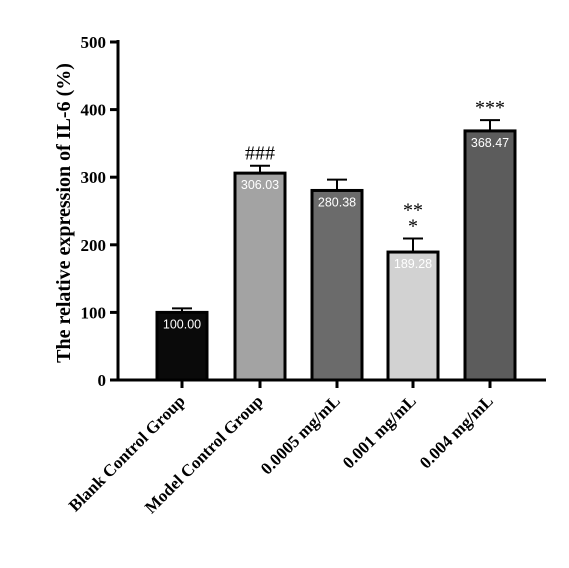 This screenshot has width=569, height=568. What do you see at coordinates (490, 143) in the screenshot?
I see `data-label-5: 368.47` at bounding box center [490, 143].